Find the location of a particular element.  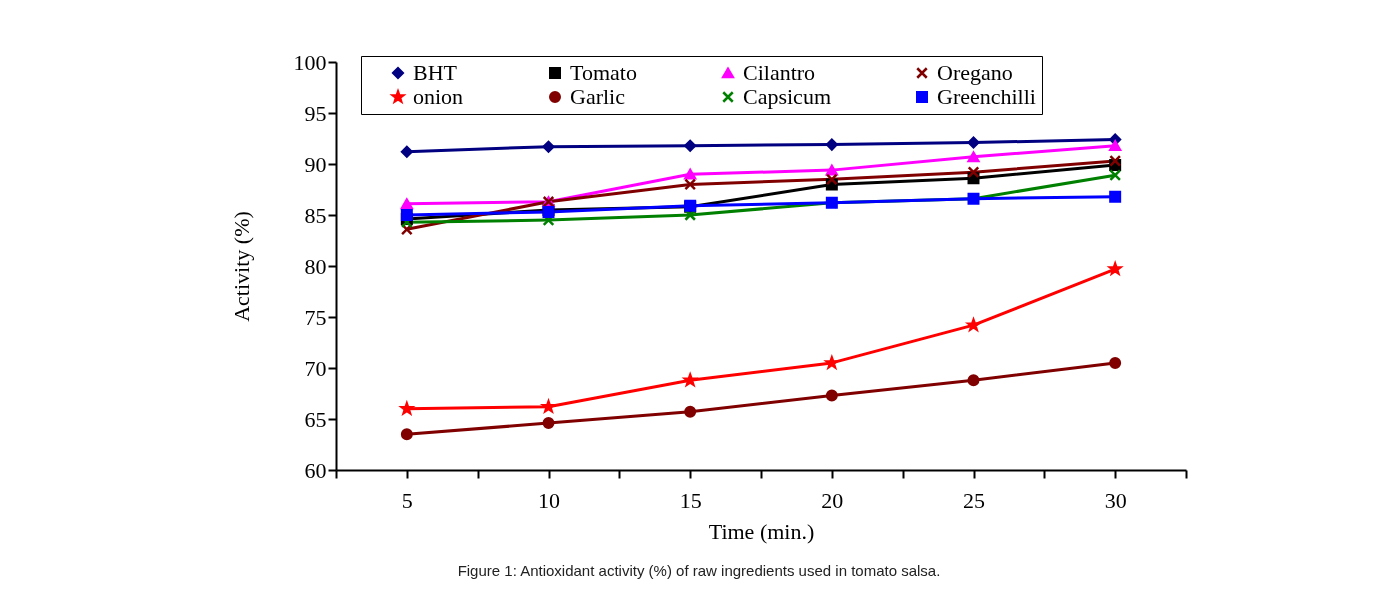

y-axis-title: Activity (%) is located at coordinates (241, 266).